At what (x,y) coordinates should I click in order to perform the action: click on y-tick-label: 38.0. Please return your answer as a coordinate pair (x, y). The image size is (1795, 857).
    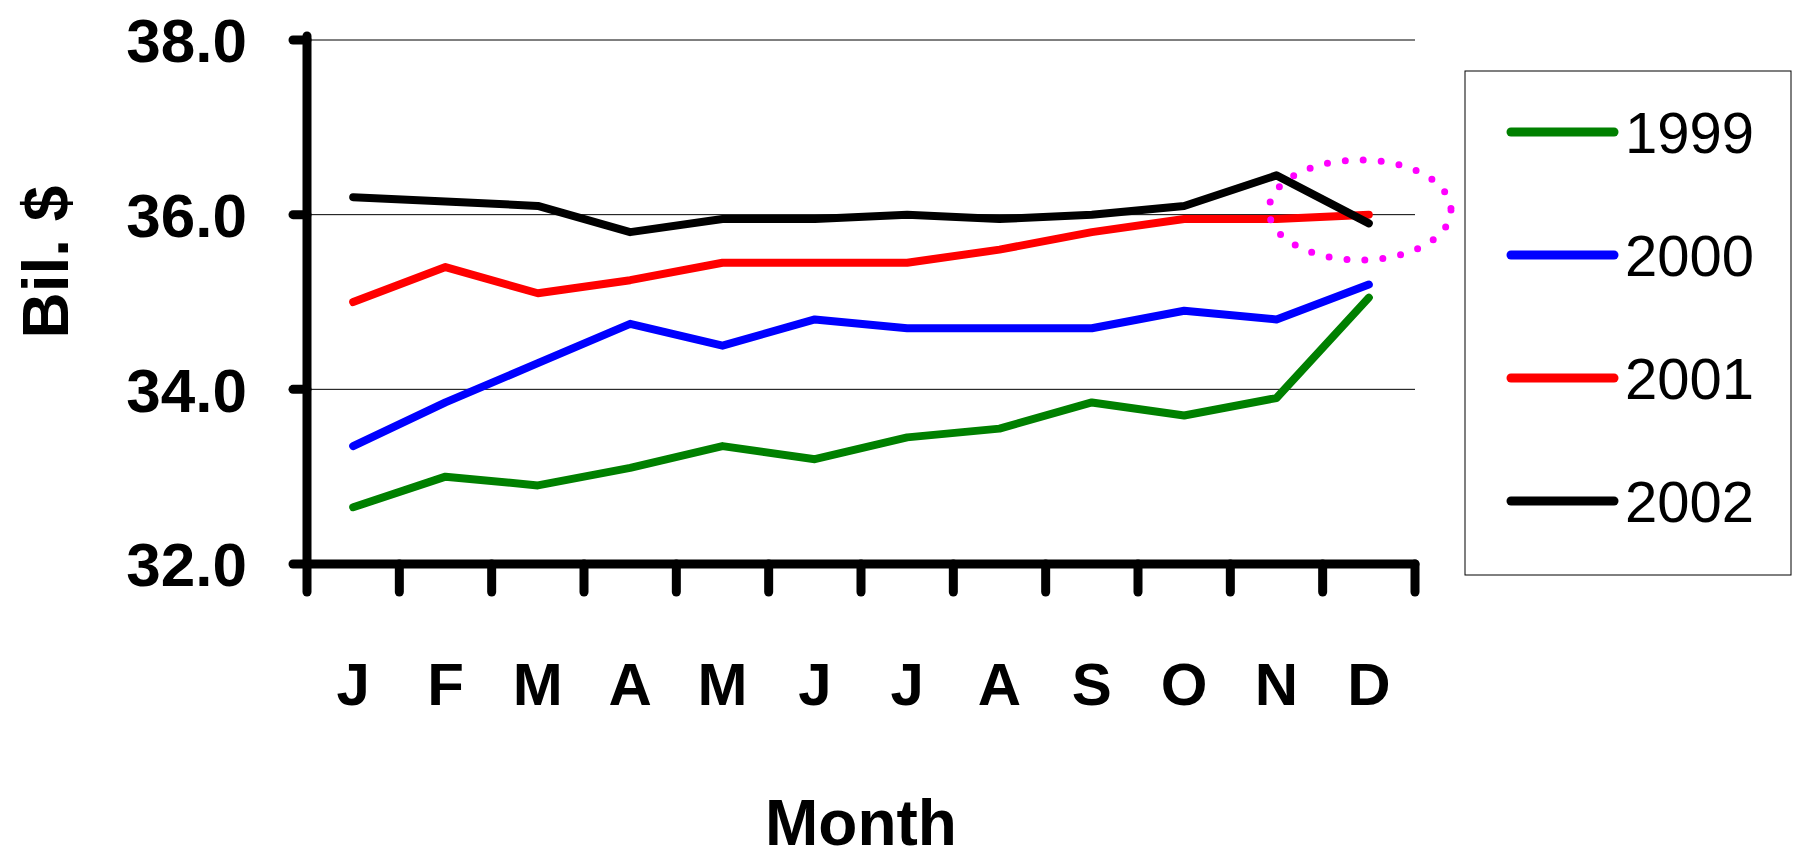
    Looking at the image, I should click on (186, 41).